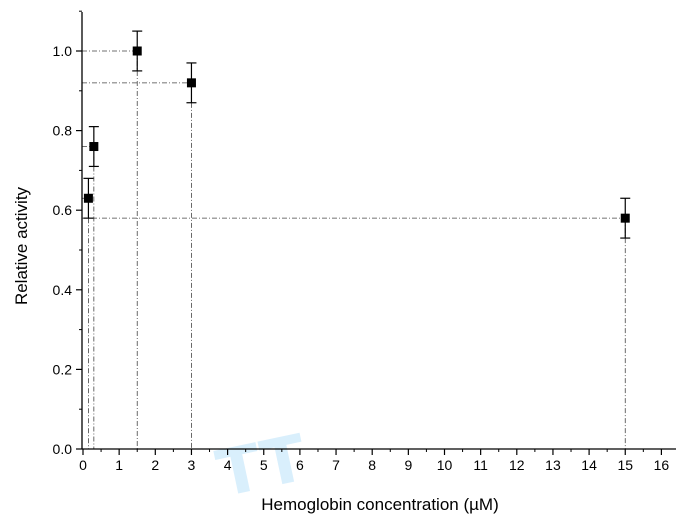 The width and height of the screenshot is (677, 523). Describe the element at coordinates (21, 245) in the screenshot. I see `y-axis-title: Relative activity` at that location.